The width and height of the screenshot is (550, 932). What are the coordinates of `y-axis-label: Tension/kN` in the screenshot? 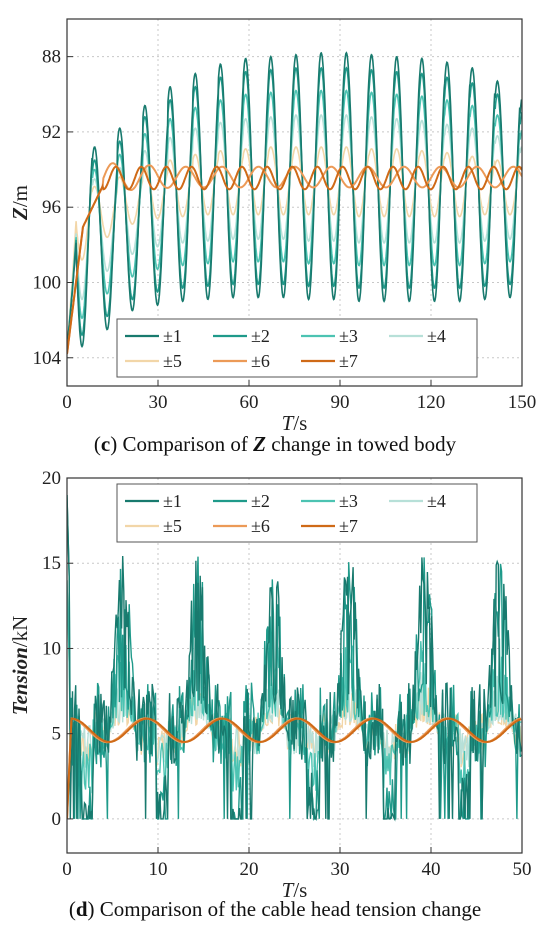 It's located at (20, 666).